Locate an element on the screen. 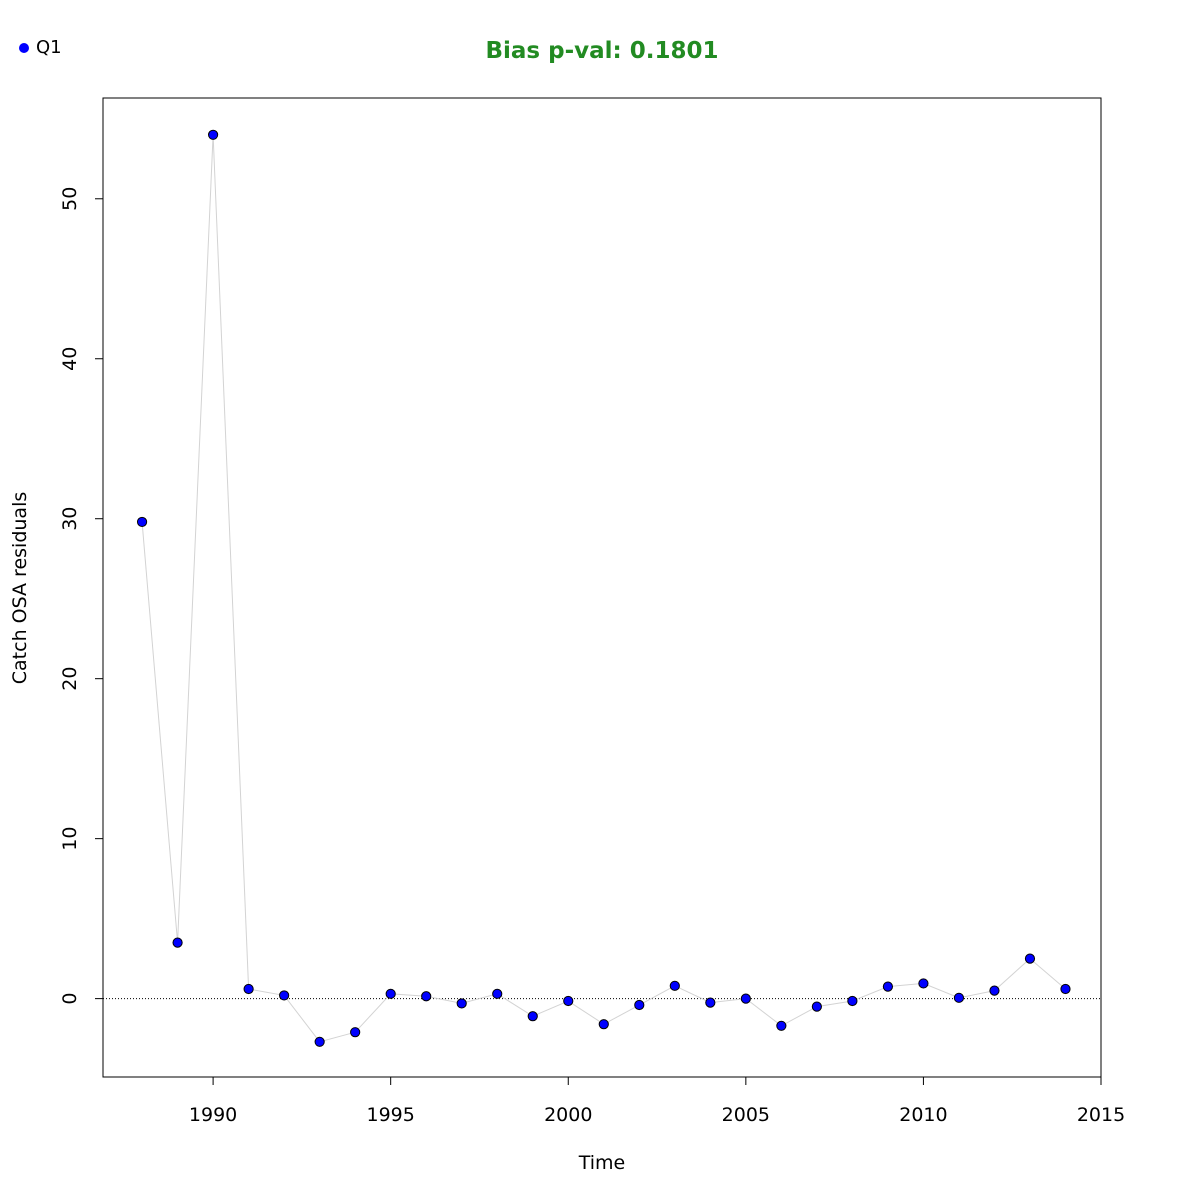 Image resolution: width=1200 pixels, height=1200 pixels. x-tick-label: 2015 is located at coordinates (1101, 1115).